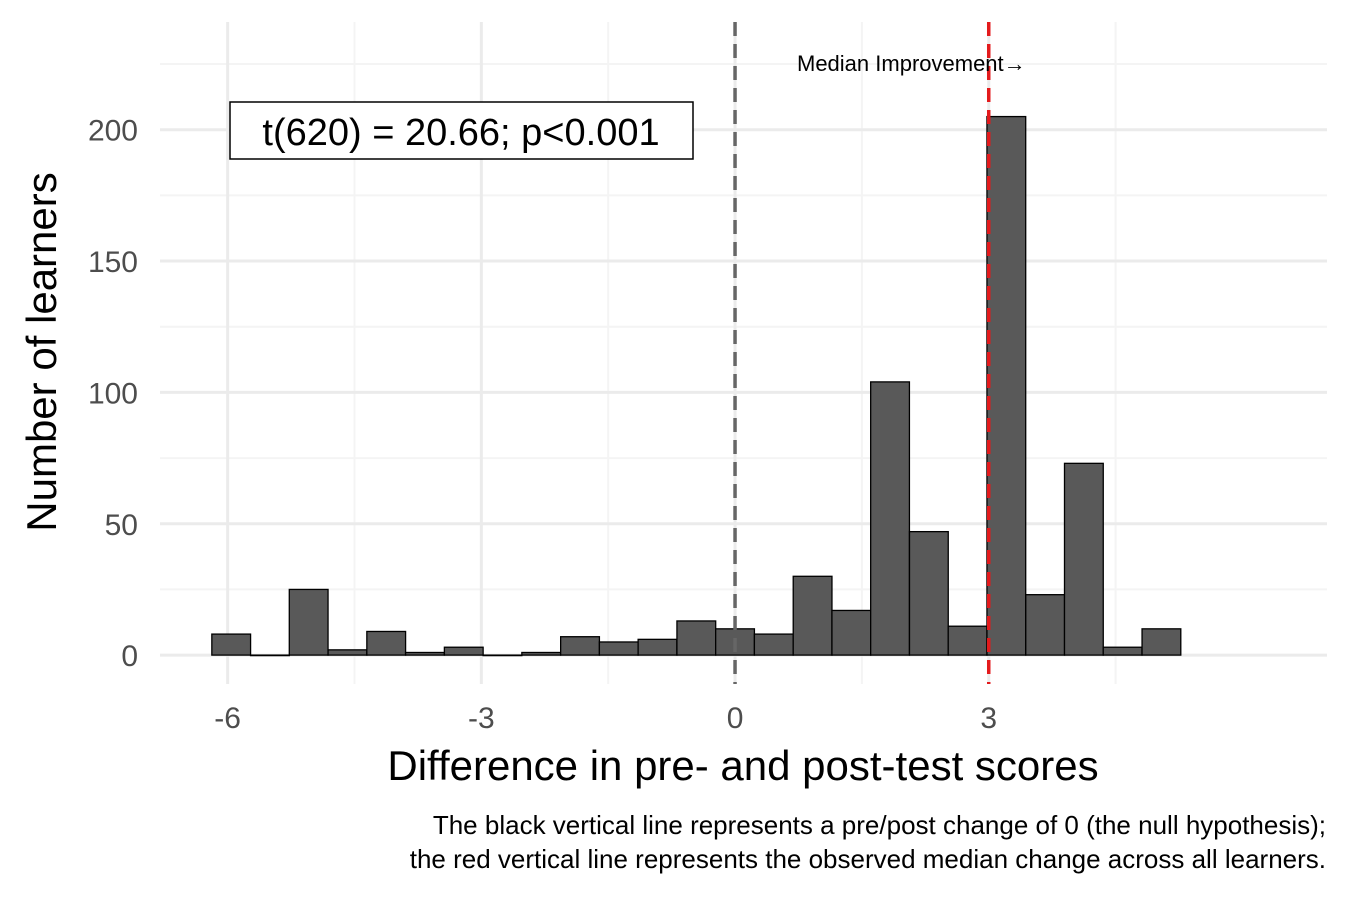 The height and width of the screenshot is (900, 1350). What do you see at coordinates (113, 262) in the screenshot?
I see `y-tick-label: 150` at bounding box center [113, 262].